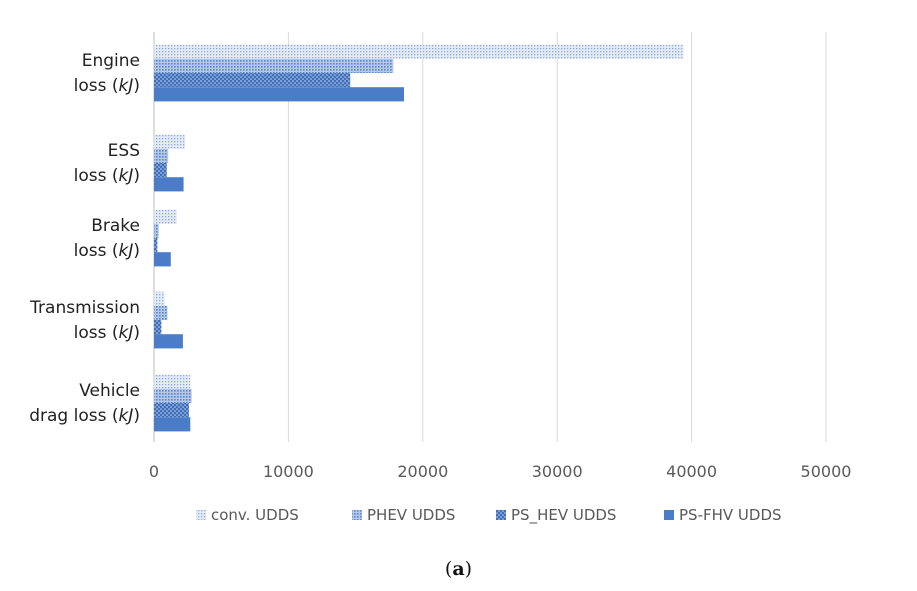 This screenshot has height=591, width=917. I want to click on category-label: ESS, so click(124, 151).